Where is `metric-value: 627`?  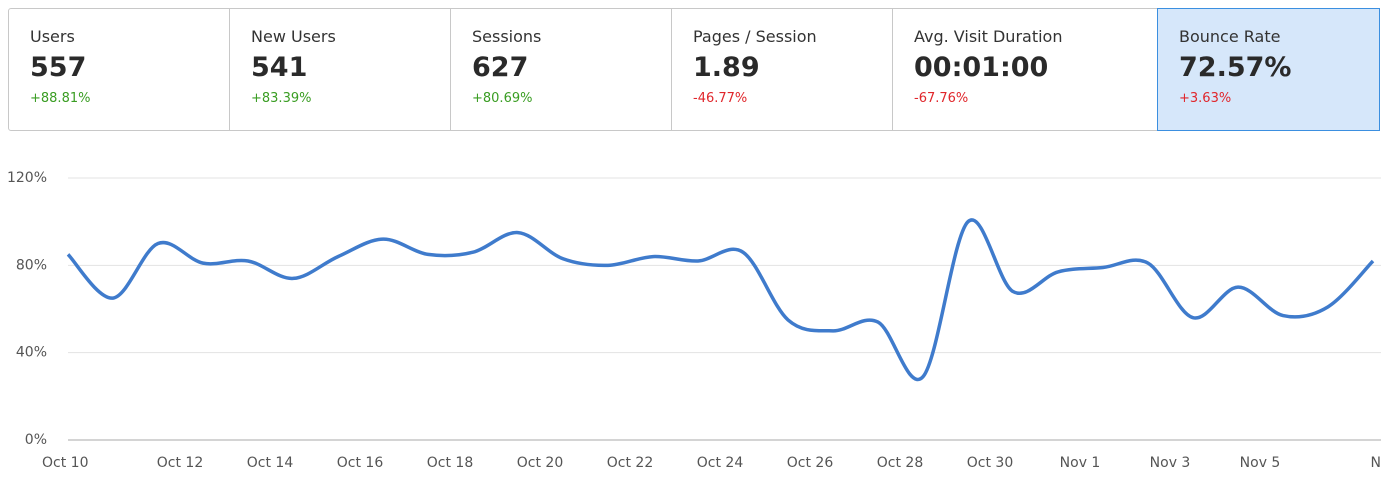 metric-value: 627 is located at coordinates (500, 67).